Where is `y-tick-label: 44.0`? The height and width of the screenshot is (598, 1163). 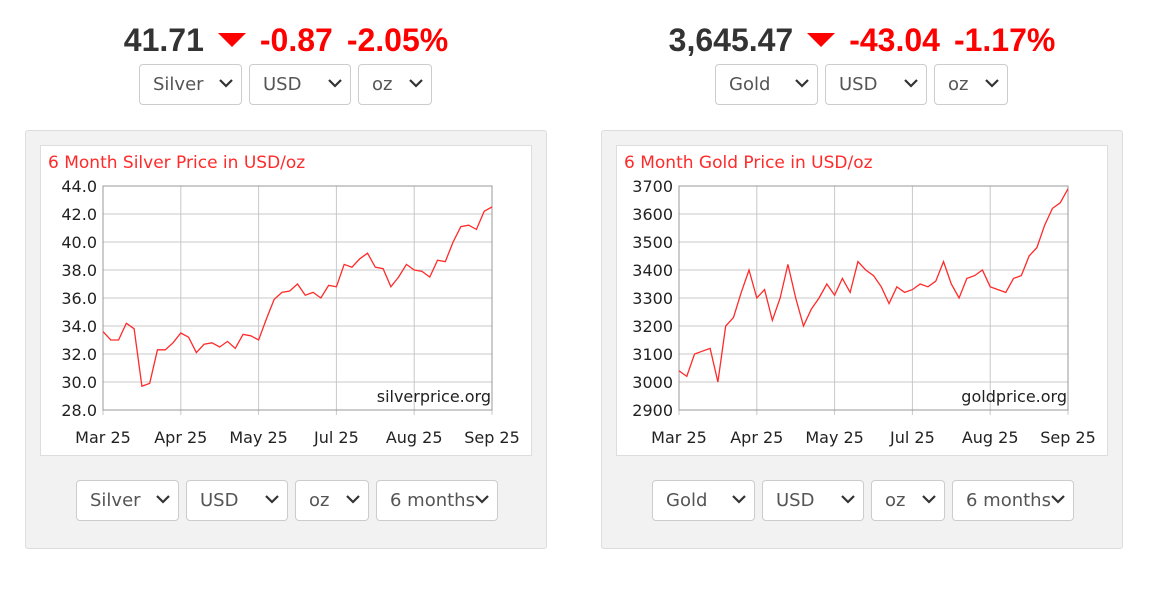
y-tick-label: 44.0 is located at coordinates (79, 186).